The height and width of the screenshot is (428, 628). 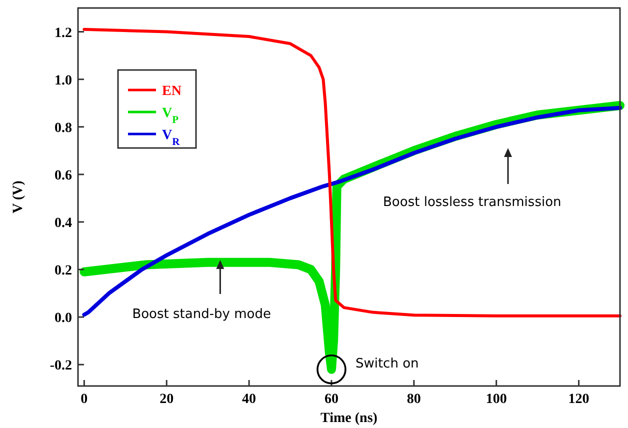 What do you see at coordinates (61, 366) in the screenshot?
I see `y-tick-label: -0.2` at bounding box center [61, 366].